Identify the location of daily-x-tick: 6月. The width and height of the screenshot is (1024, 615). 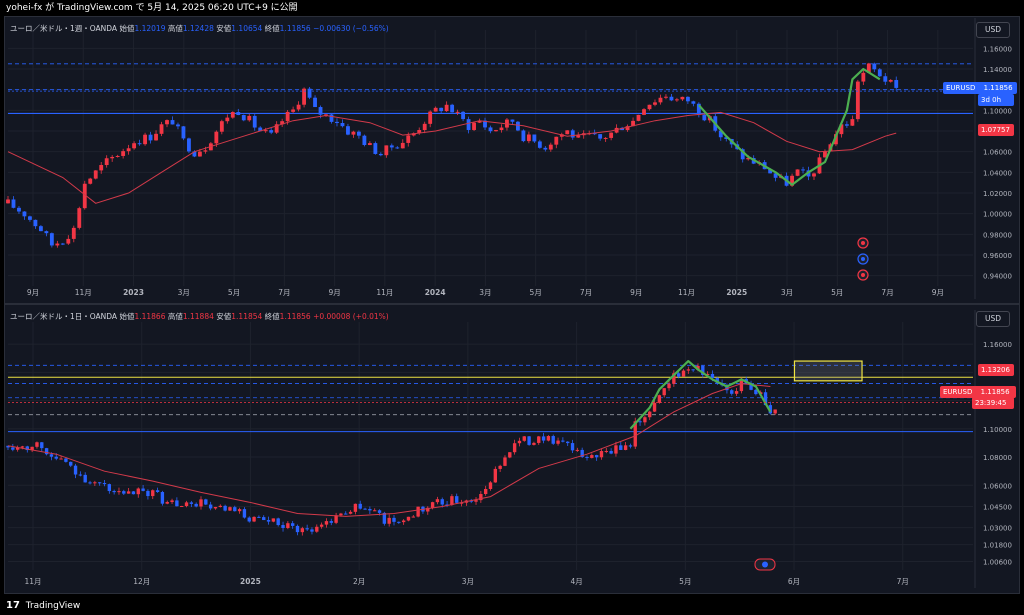
(794, 581).